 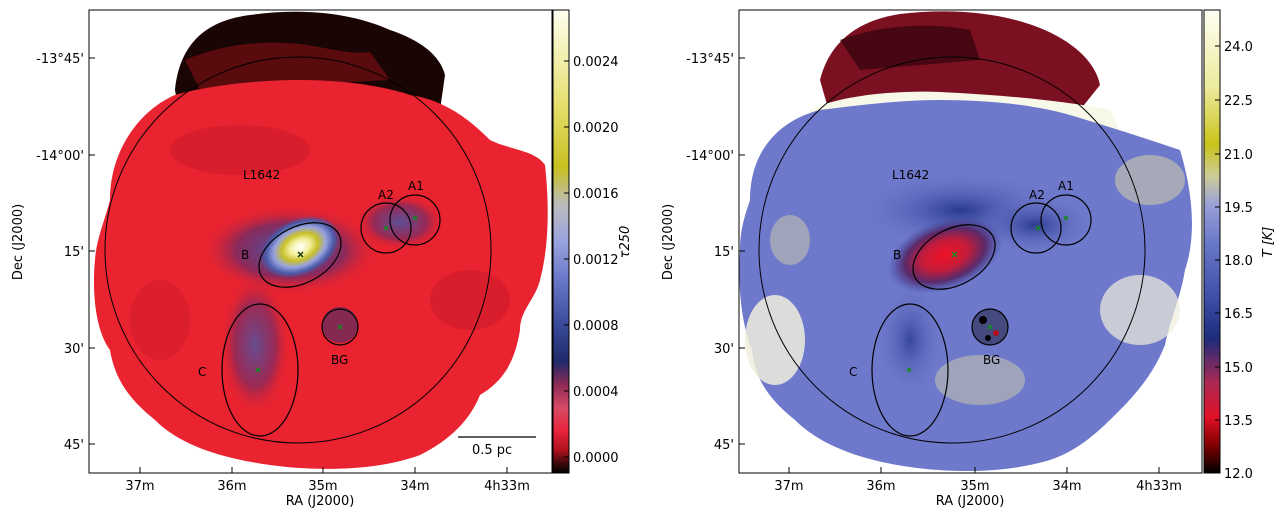 What do you see at coordinates (1268, 242) in the screenshot?
I see `colorbar-label: T [K]` at bounding box center [1268, 242].